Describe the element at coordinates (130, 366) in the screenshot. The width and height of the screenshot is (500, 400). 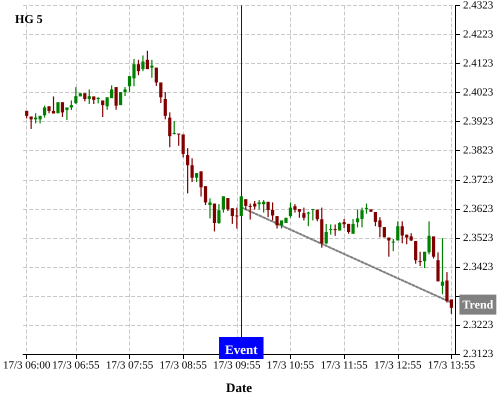
I see `x-tick-label: 17/3 07:55` at that location.